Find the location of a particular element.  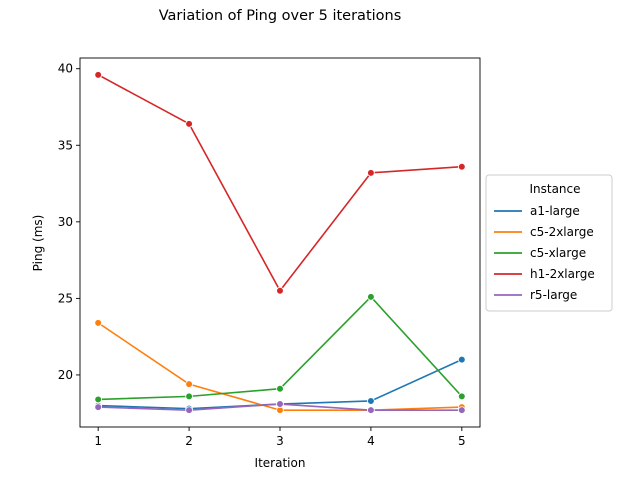

x-tick-label-3: 3 is located at coordinates (280, 441).